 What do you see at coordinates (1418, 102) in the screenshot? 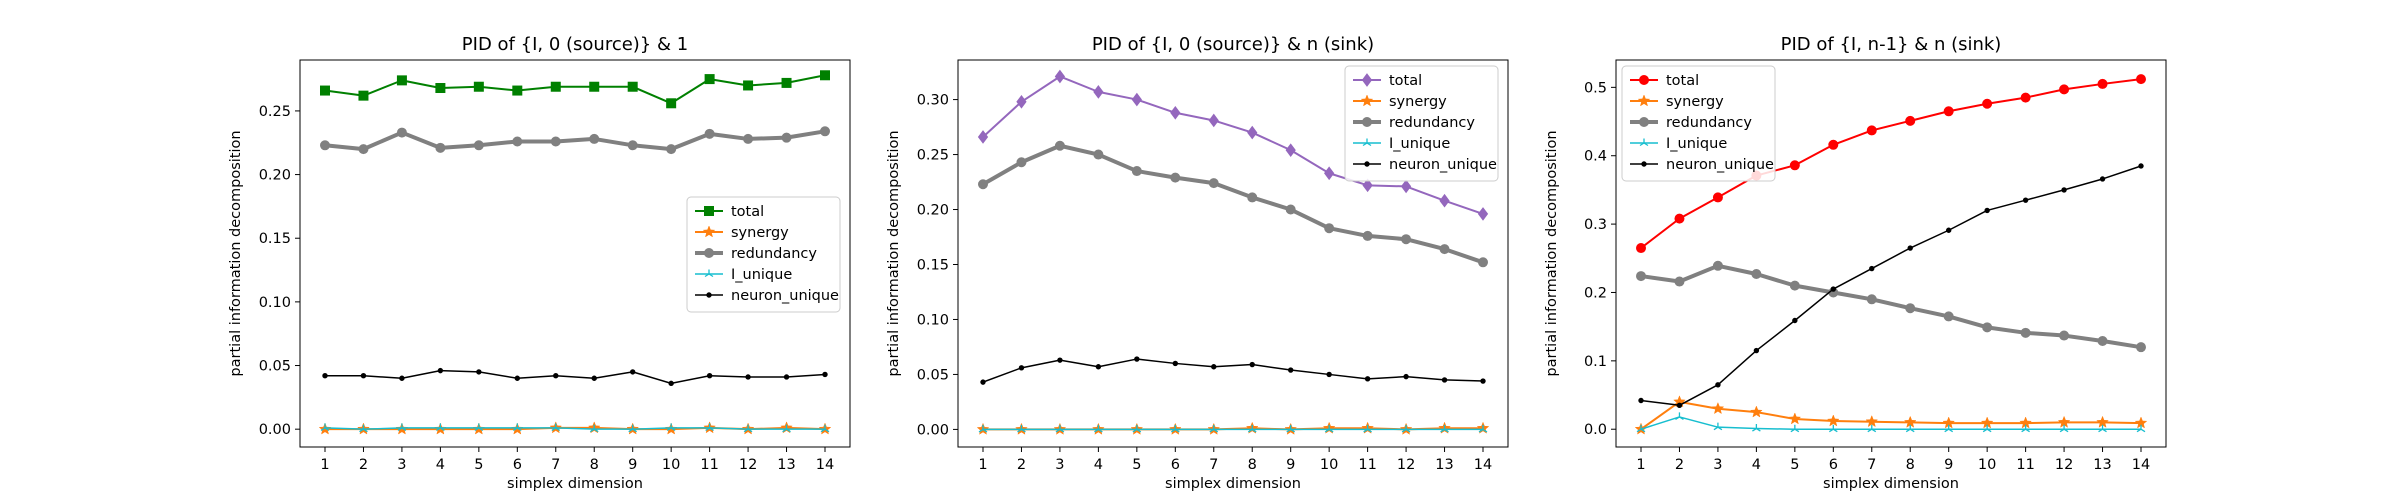
I see `legend-label: synergy` at bounding box center [1418, 102].